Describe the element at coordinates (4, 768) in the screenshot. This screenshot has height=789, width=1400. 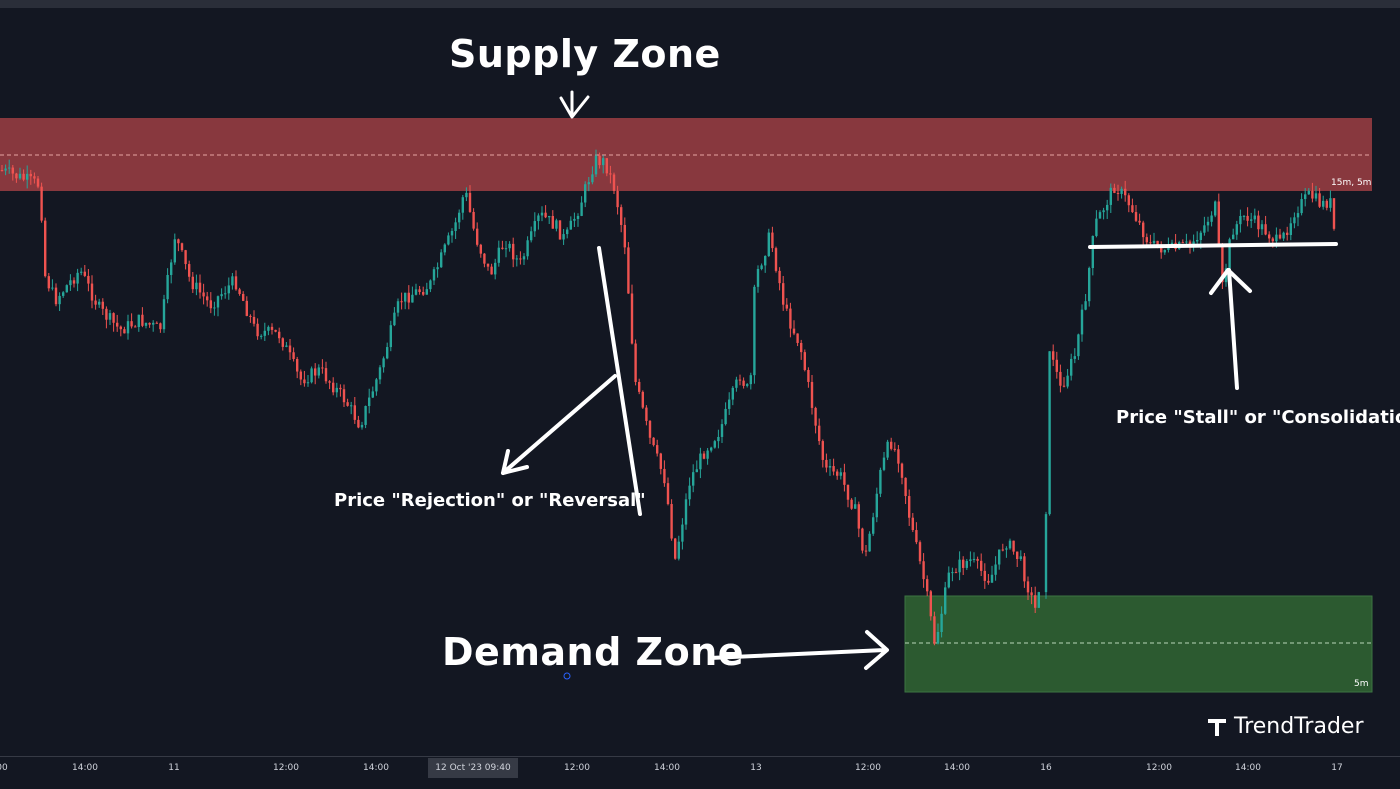
I see `time-tick-label: 00` at that location.